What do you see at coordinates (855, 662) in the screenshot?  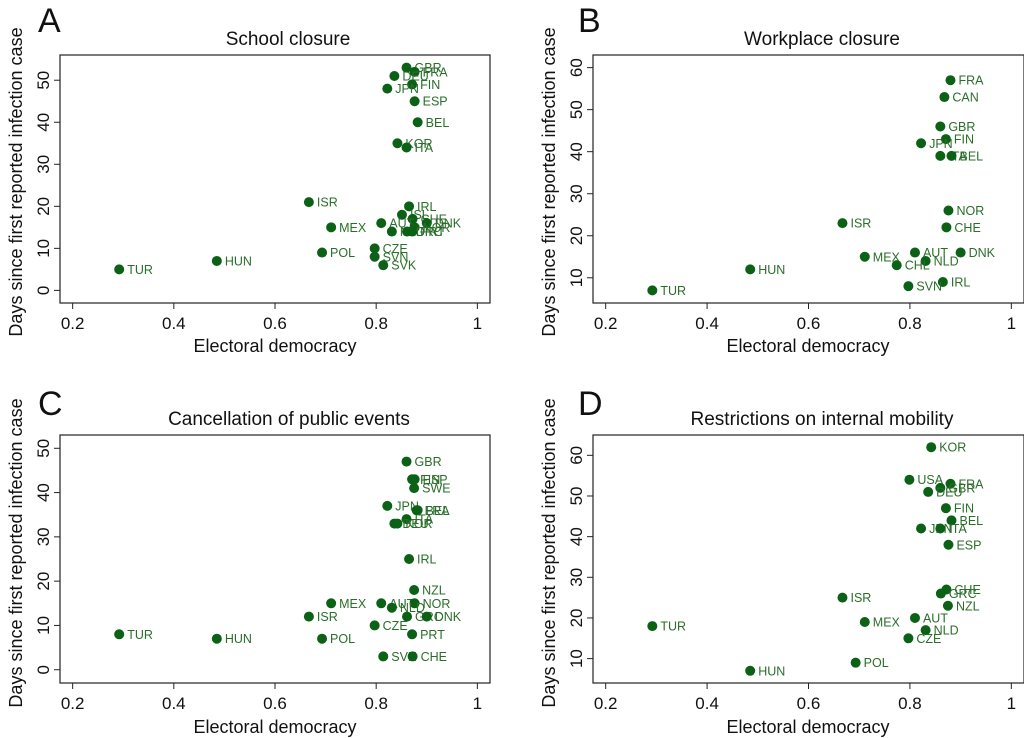 I see `data-point-pol` at bounding box center [855, 662].